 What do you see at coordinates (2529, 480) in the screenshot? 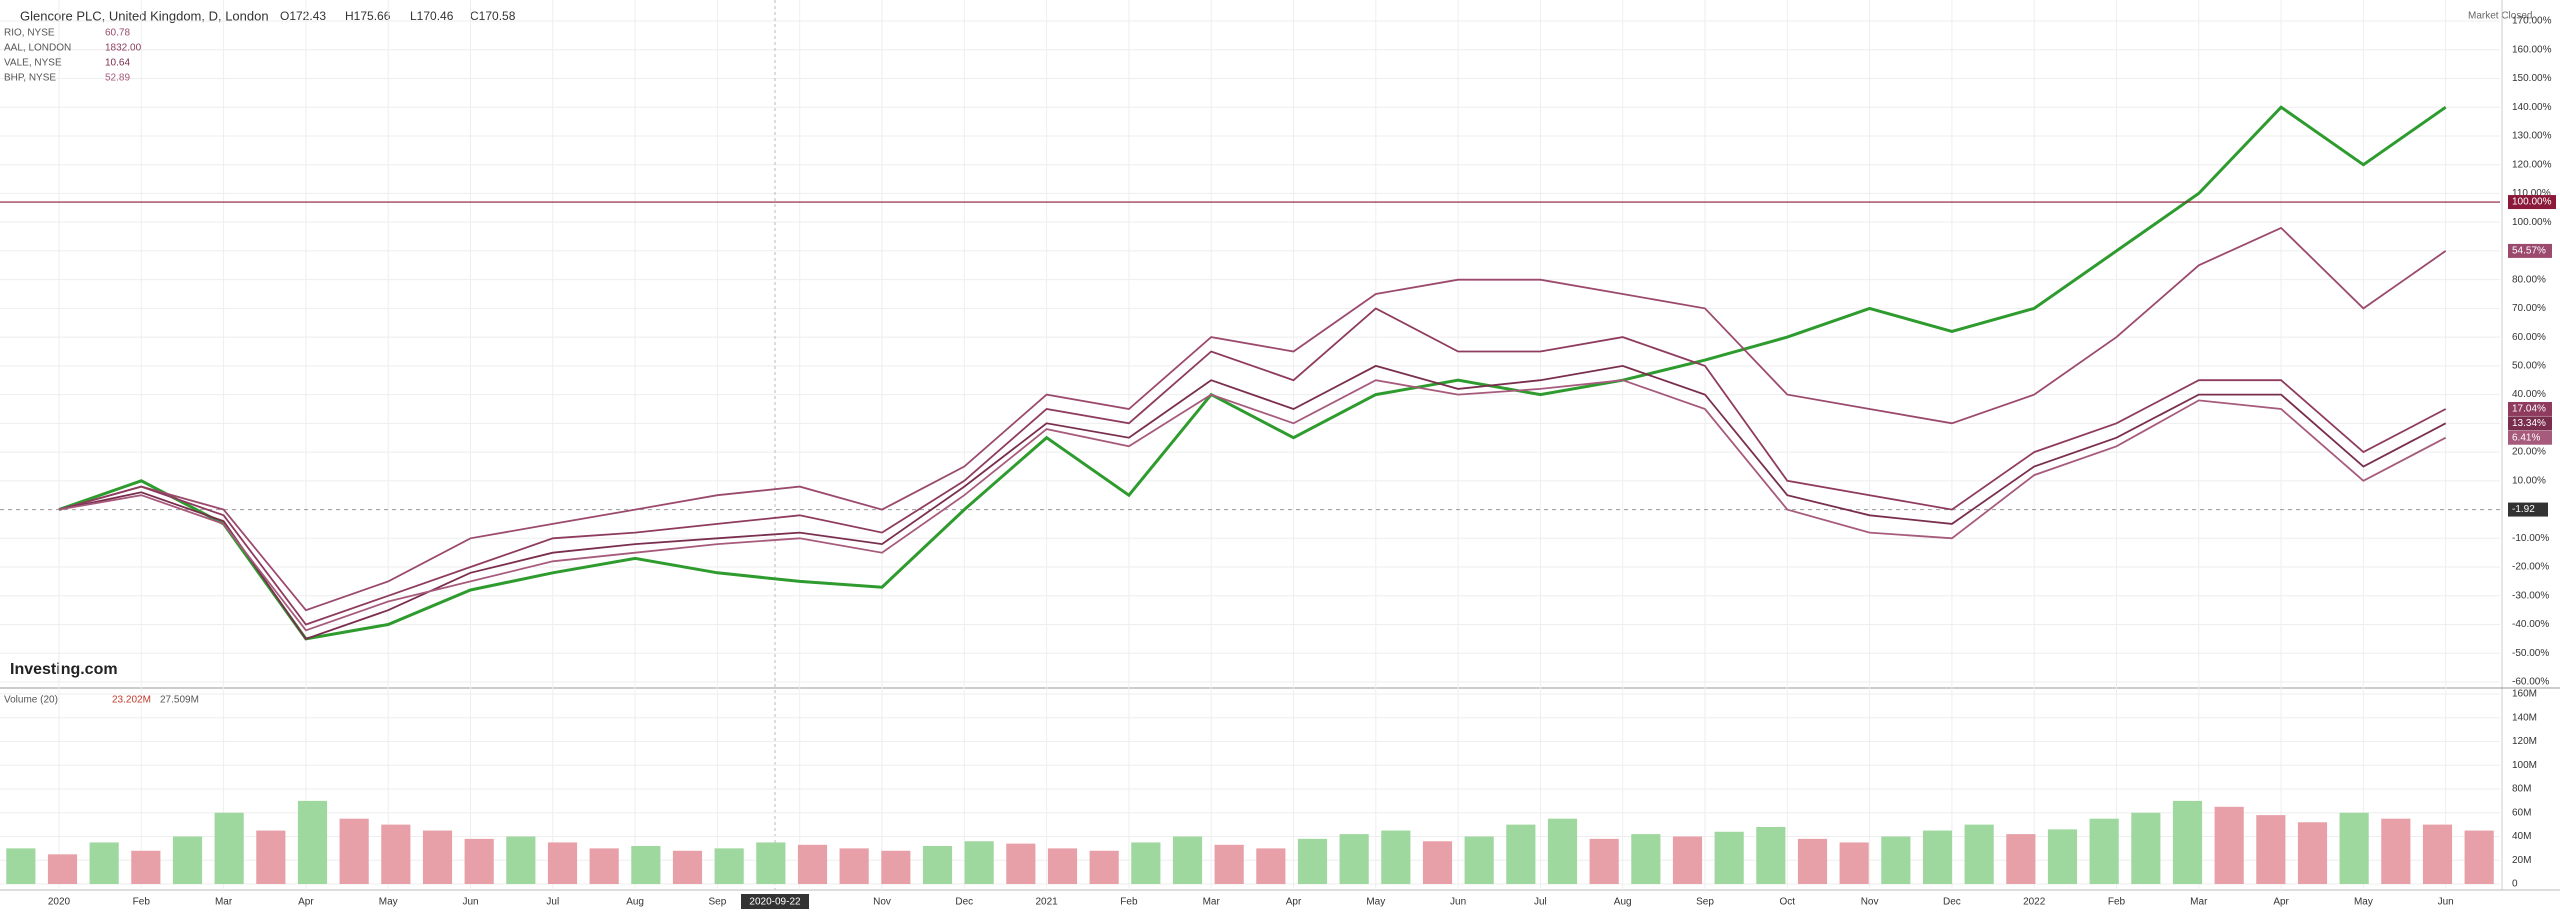
I see `y-tick-label: 10.00%` at bounding box center [2529, 480].